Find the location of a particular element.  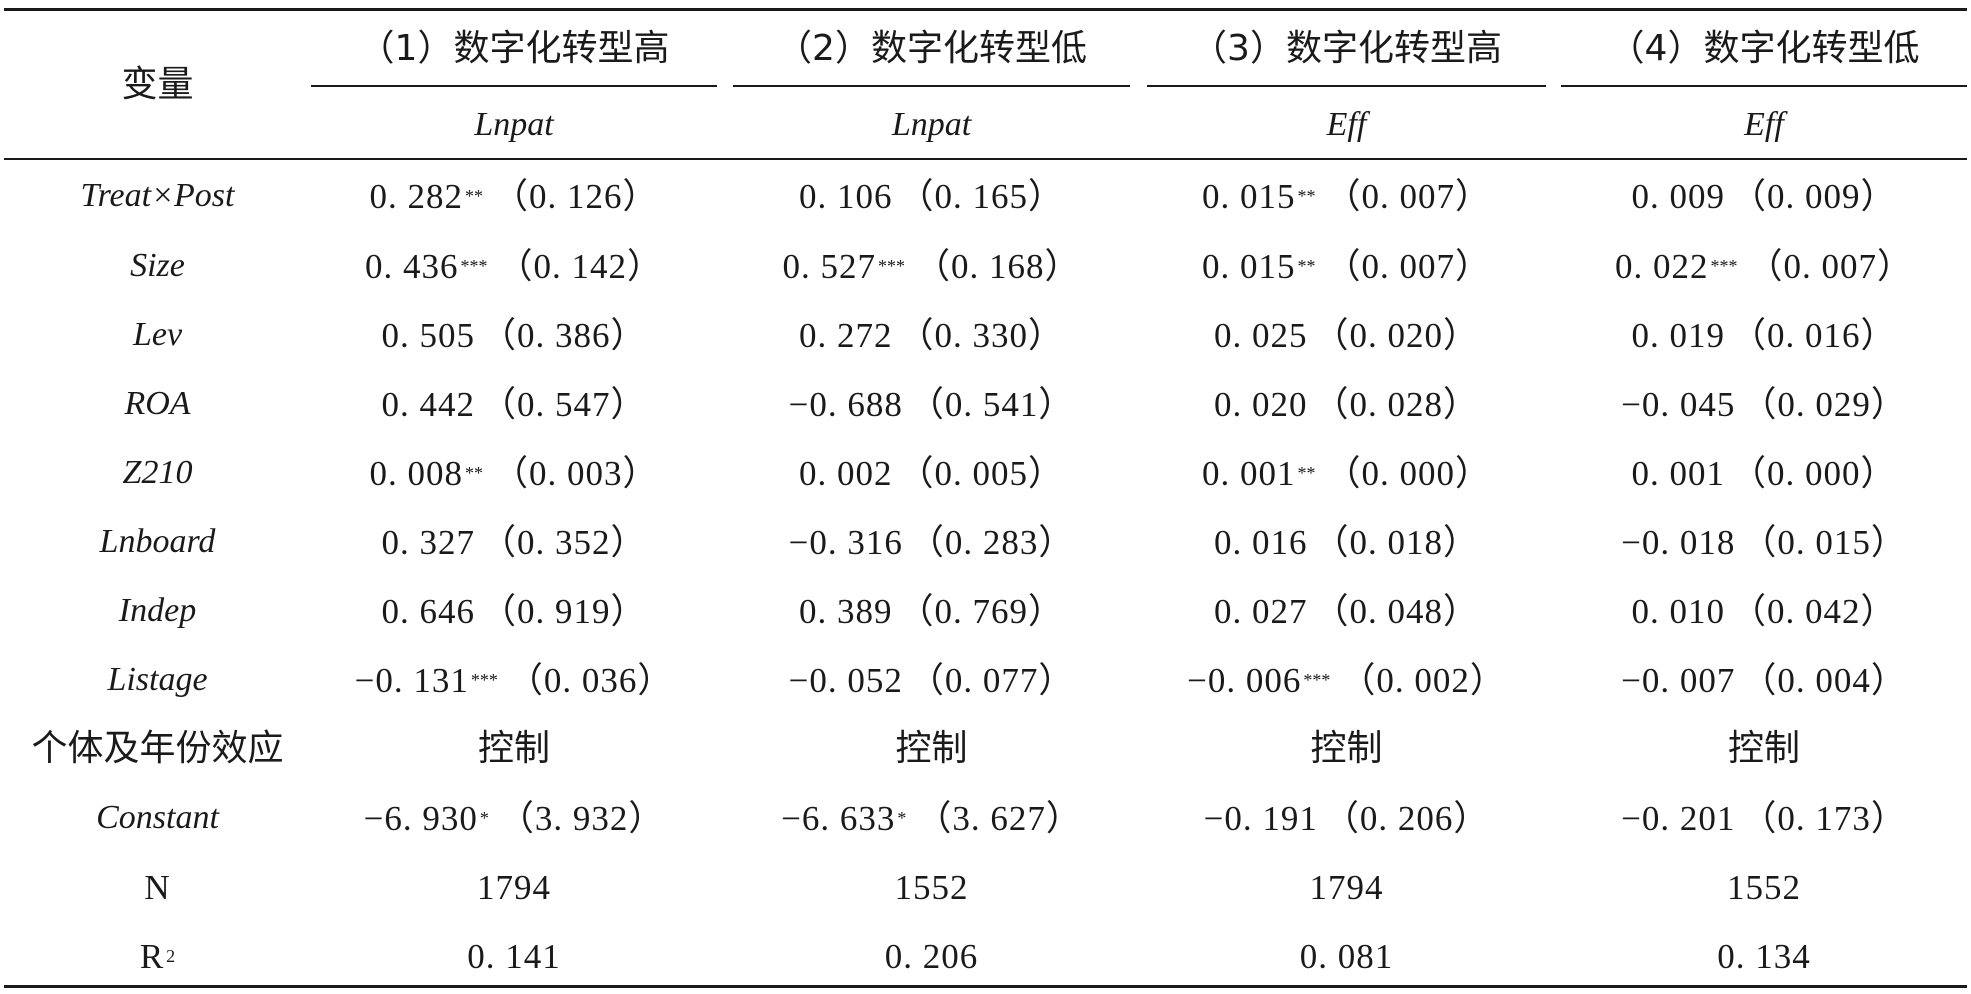

table-cell: 0. 081 is located at coordinates (1346, 956).